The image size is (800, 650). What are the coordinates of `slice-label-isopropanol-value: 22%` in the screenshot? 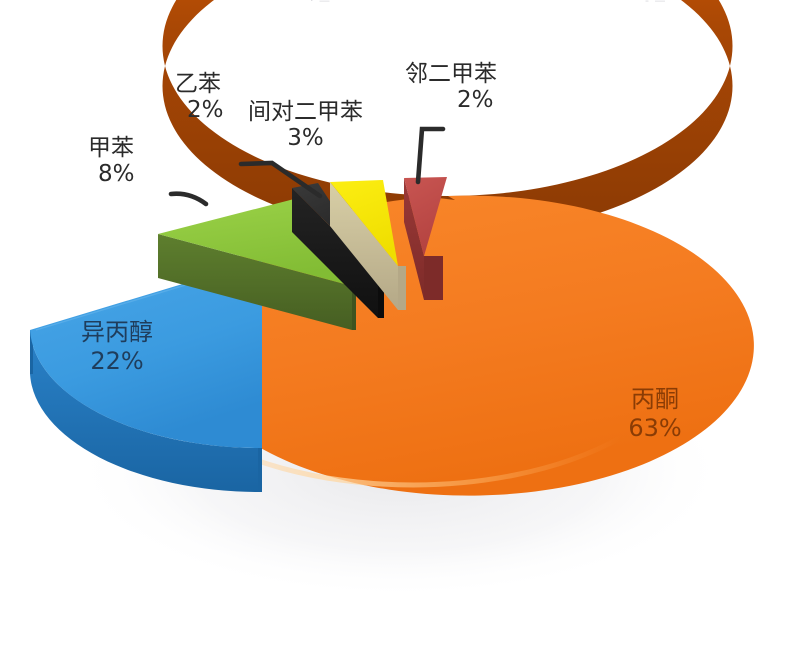 It's located at (117, 360).